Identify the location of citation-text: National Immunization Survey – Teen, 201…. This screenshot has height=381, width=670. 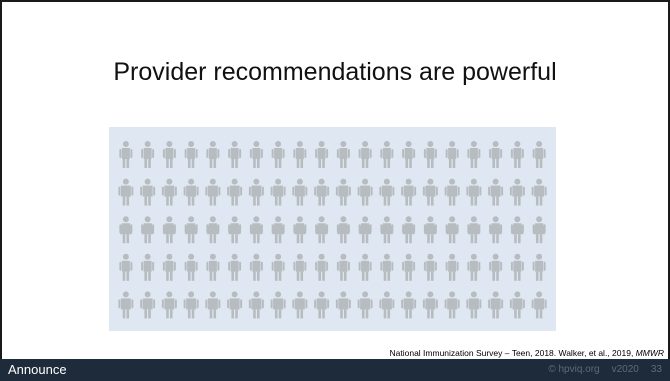
(512, 353).